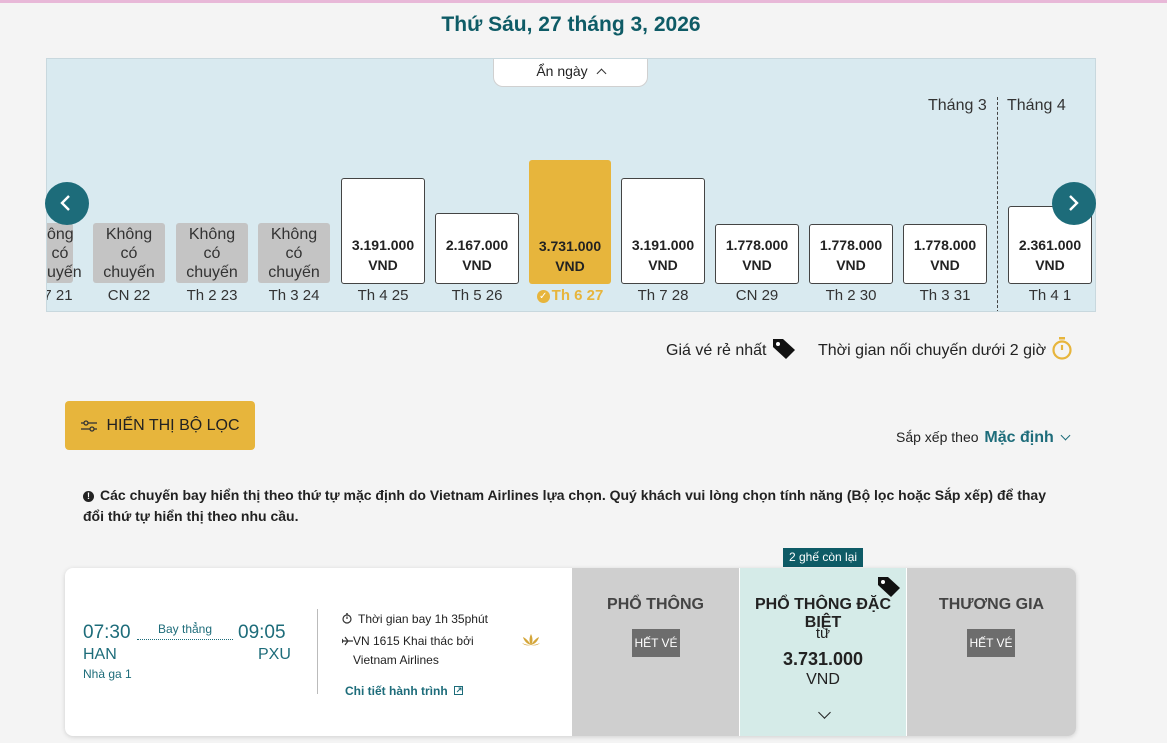  I want to click on fare-premium-economy: PHỔ THÔNG ĐẶC BIỆT từ 3.731.000 VND, so click(823, 652).